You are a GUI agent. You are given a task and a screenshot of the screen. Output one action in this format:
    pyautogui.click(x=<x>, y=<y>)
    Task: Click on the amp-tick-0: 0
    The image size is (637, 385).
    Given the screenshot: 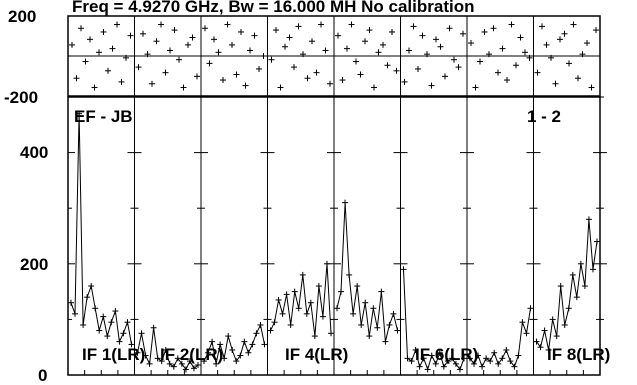 What is the action you would take?
    pyautogui.click(x=42, y=375)
    